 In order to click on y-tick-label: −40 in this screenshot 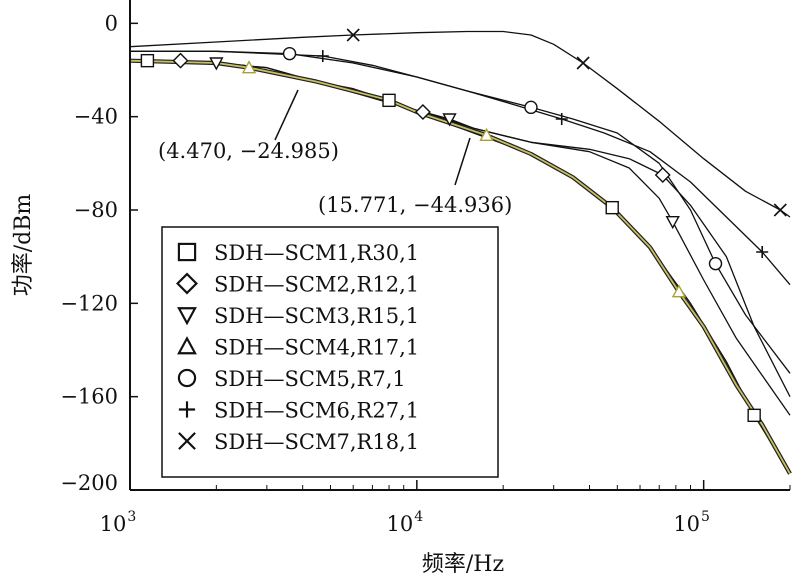, I will do `click(96, 117)`.